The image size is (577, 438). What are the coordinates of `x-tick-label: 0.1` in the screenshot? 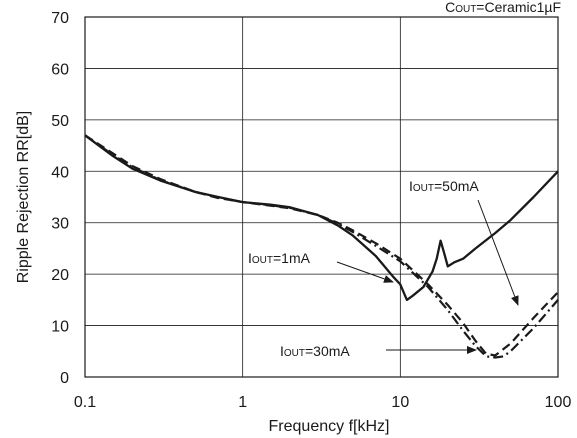 It's located at (85, 402).